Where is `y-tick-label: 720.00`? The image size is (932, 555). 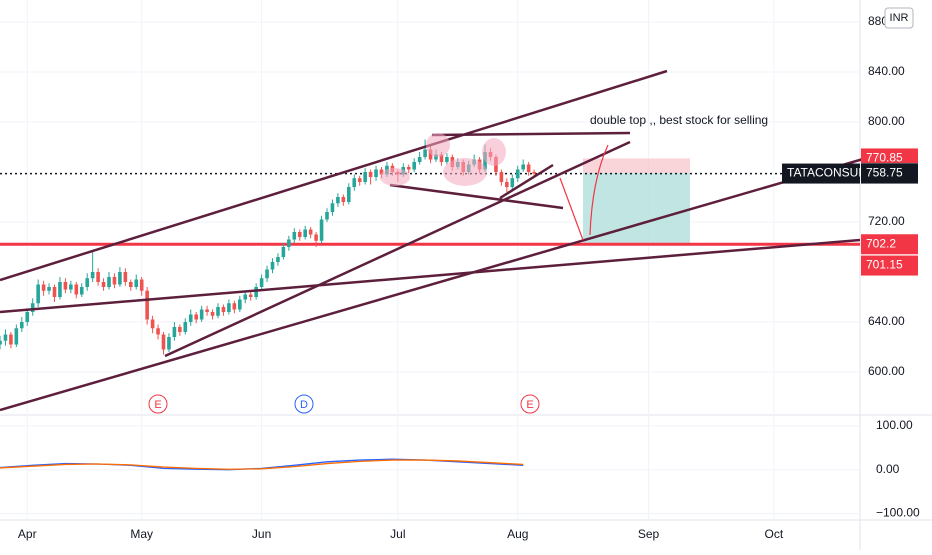
y-tick-label: 720.00 is located at coordinates (886, 221).